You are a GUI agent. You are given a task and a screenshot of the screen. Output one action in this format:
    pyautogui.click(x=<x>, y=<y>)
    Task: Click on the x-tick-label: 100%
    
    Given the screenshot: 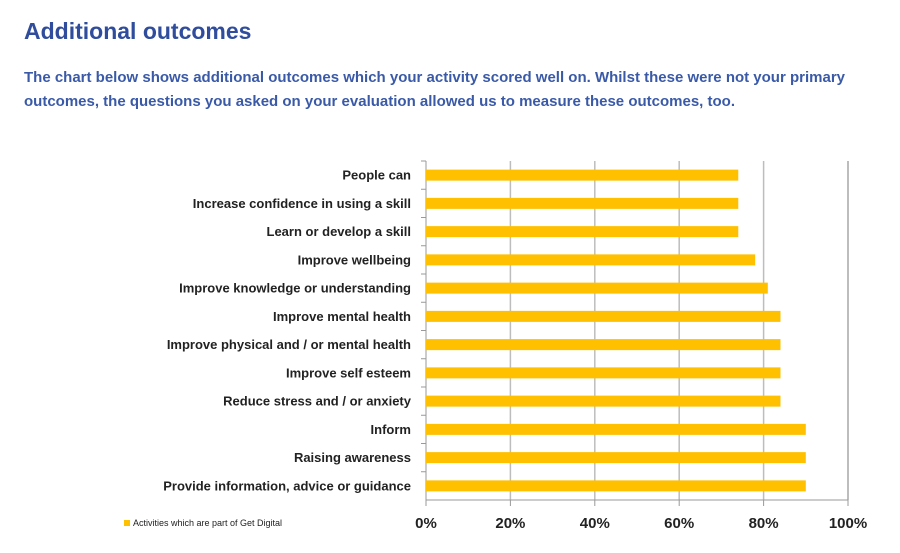 What is the action you would take?
    pyautogui.click(x=848, y=523)
    